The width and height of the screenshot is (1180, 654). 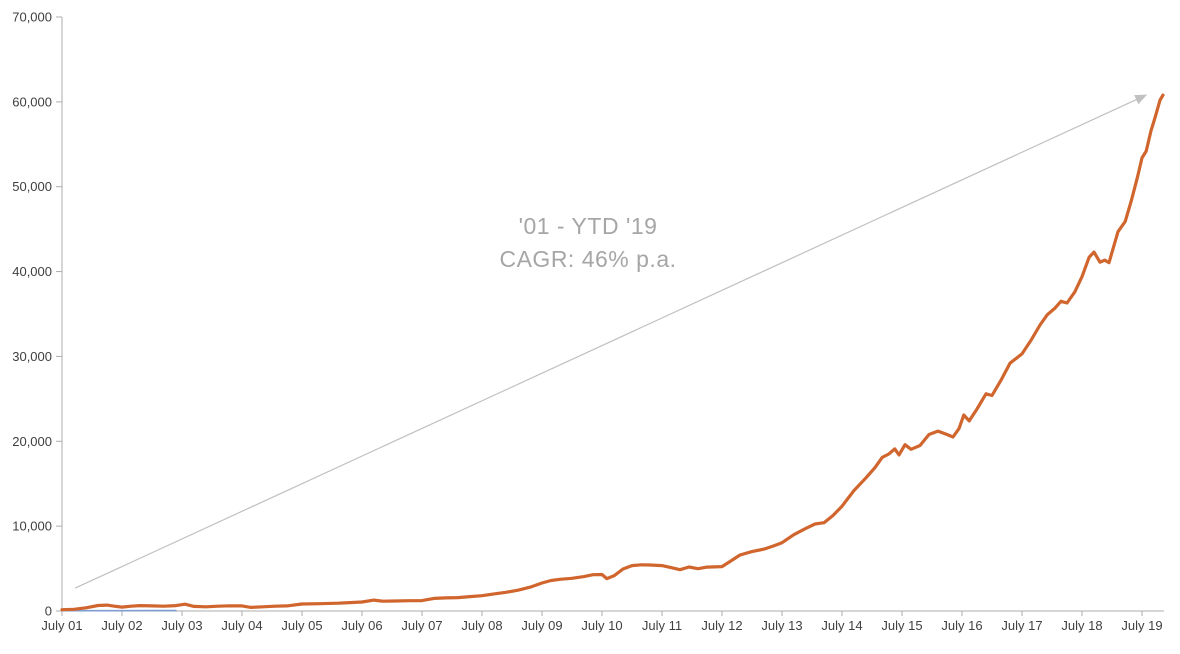 What do you see at coordinates (901, 625) in the screenshot?
I see `x-tick-label: July 15` at bounding box center [901, 625].